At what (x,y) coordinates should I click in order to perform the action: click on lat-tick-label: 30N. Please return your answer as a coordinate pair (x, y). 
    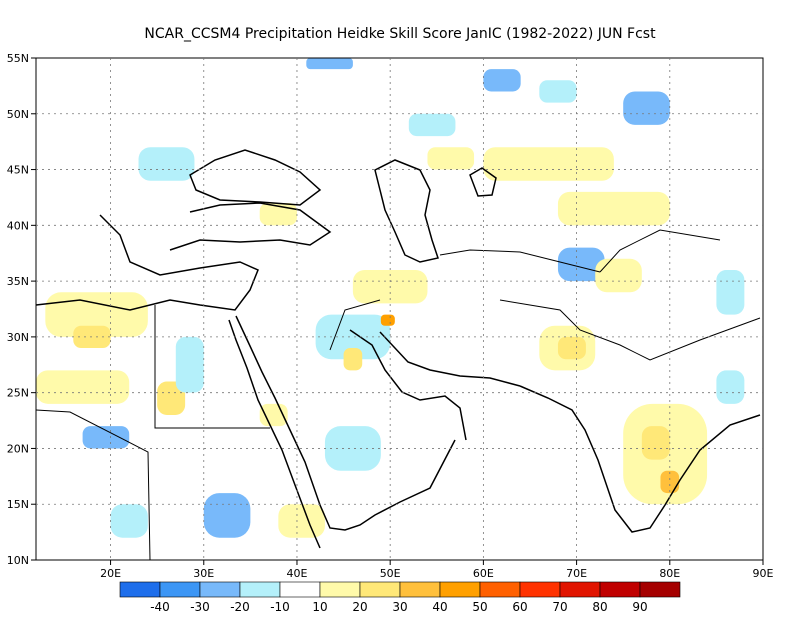
    Looking at the image, I should click on (18, 337).